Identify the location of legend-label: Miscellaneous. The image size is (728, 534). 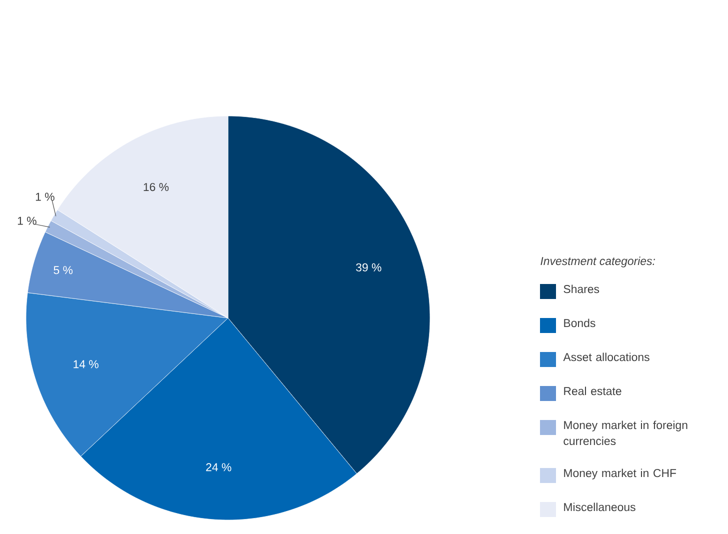
(600, 507).